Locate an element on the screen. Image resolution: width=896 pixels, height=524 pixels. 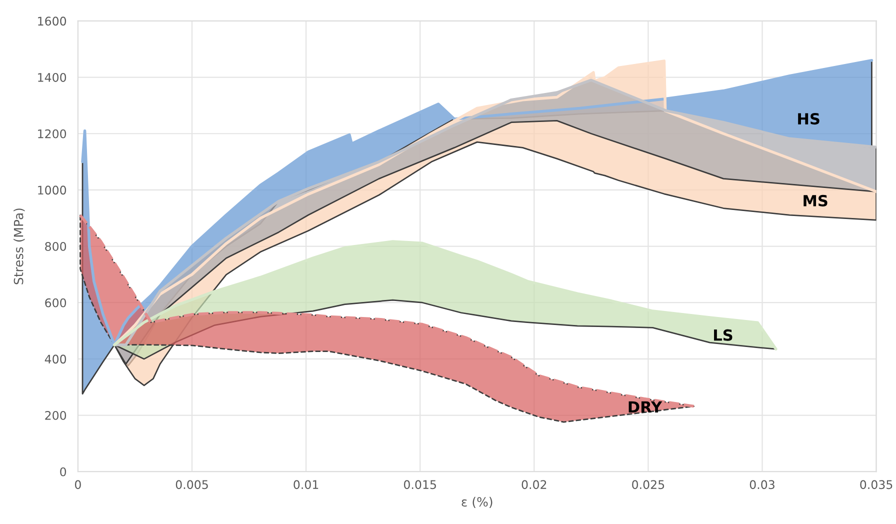
x-tick-label: 0.02 is located at coordinates (534, 485).